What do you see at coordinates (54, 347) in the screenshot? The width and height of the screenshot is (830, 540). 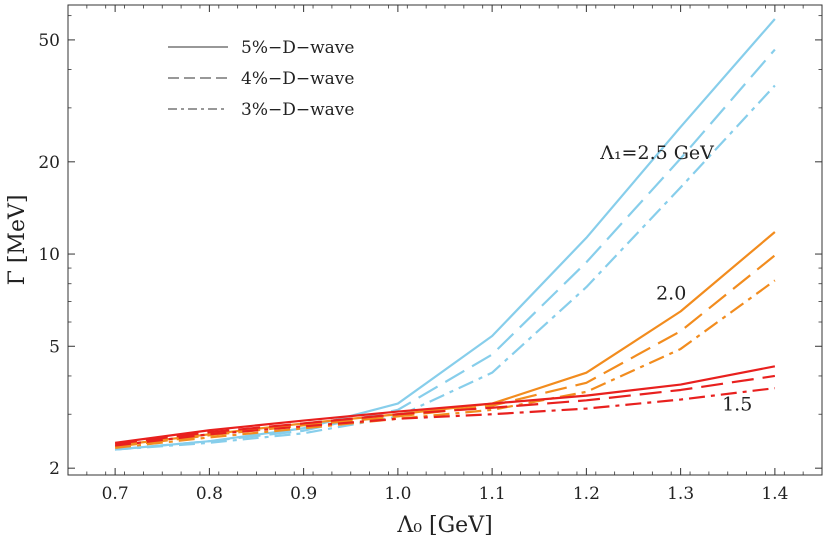 I see `y-tick-label: 5` at bounding box center [54, 347].